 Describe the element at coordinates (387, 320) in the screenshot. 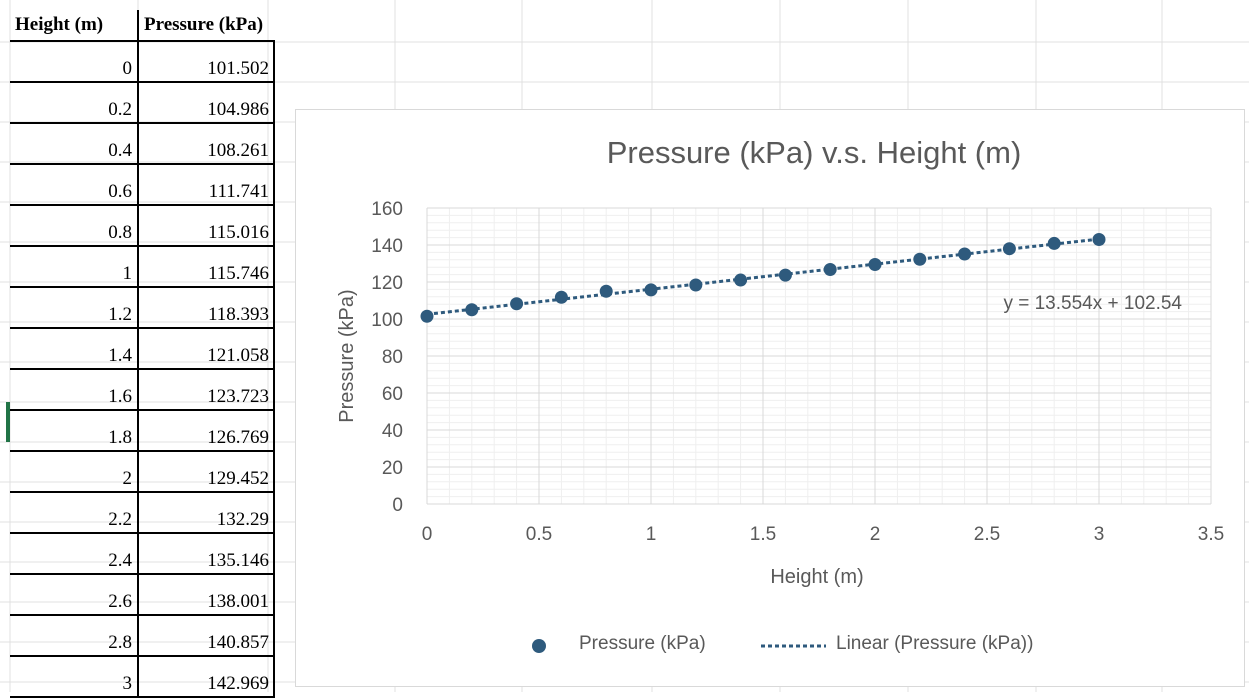

I see `y-tick-label: 100` at that location.